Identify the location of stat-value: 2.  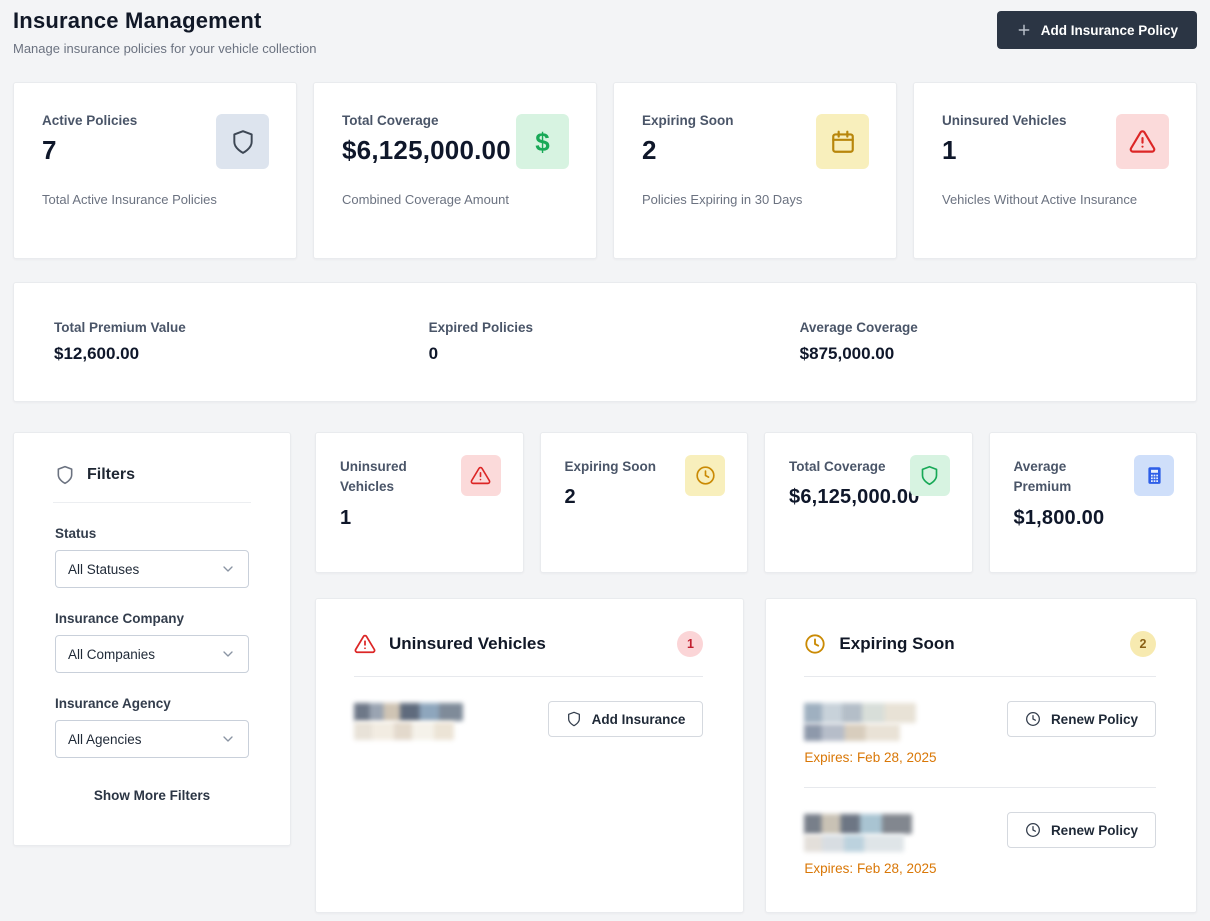
(649, 150).